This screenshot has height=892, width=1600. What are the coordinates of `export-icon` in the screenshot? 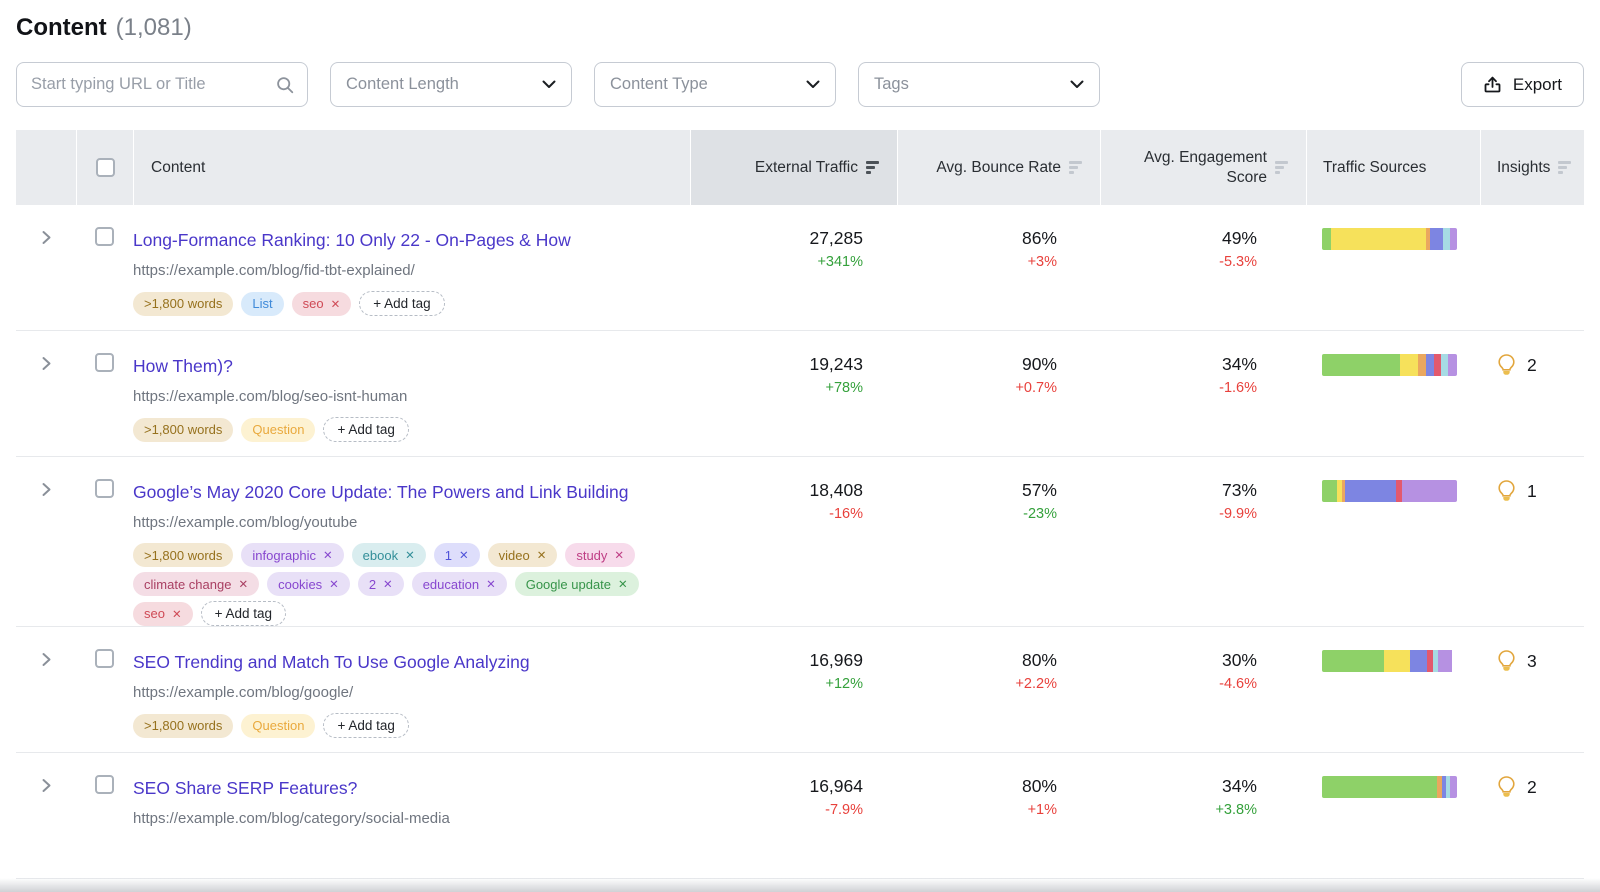 It's located at (1492, 84).